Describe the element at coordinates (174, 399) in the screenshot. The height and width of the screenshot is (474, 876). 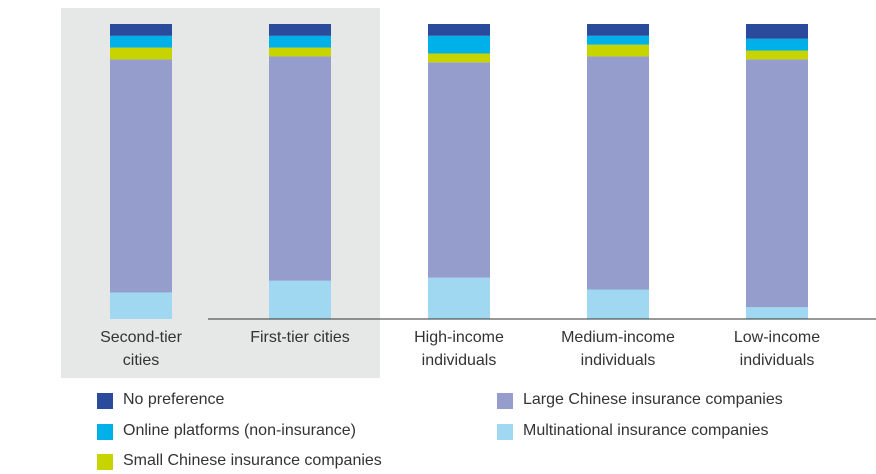
I see `legend-label: No preference` at that location.